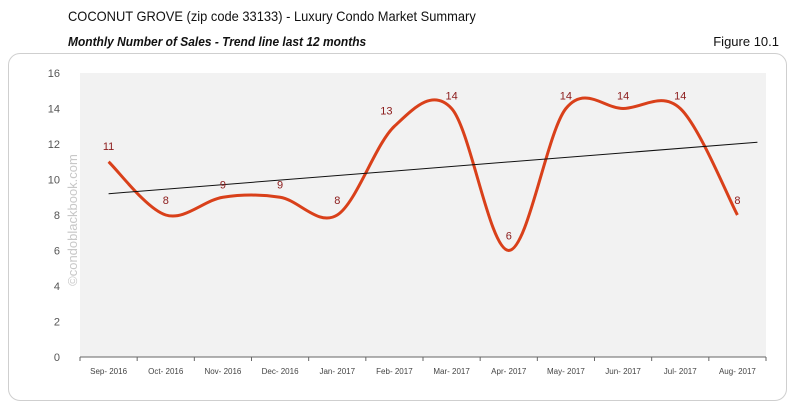  Describe the element at coordinates (54, 181) in the screenshot. I see `y-tick-label: 10` at that location.